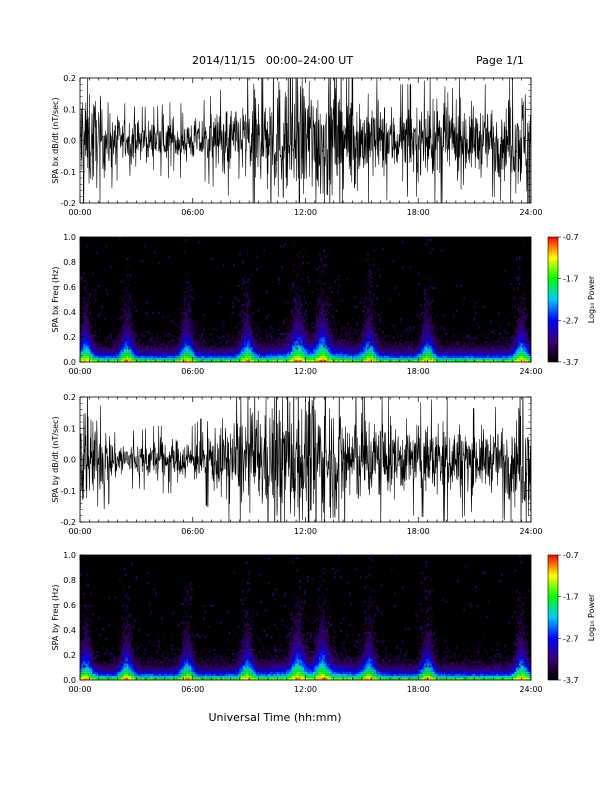 This screenshot has width=612, height=792. Describe the element at coordinates (55, 459) in the screenshot. I see `y-axis-label: SPA by dB/dt (nT/sec)` at that location.